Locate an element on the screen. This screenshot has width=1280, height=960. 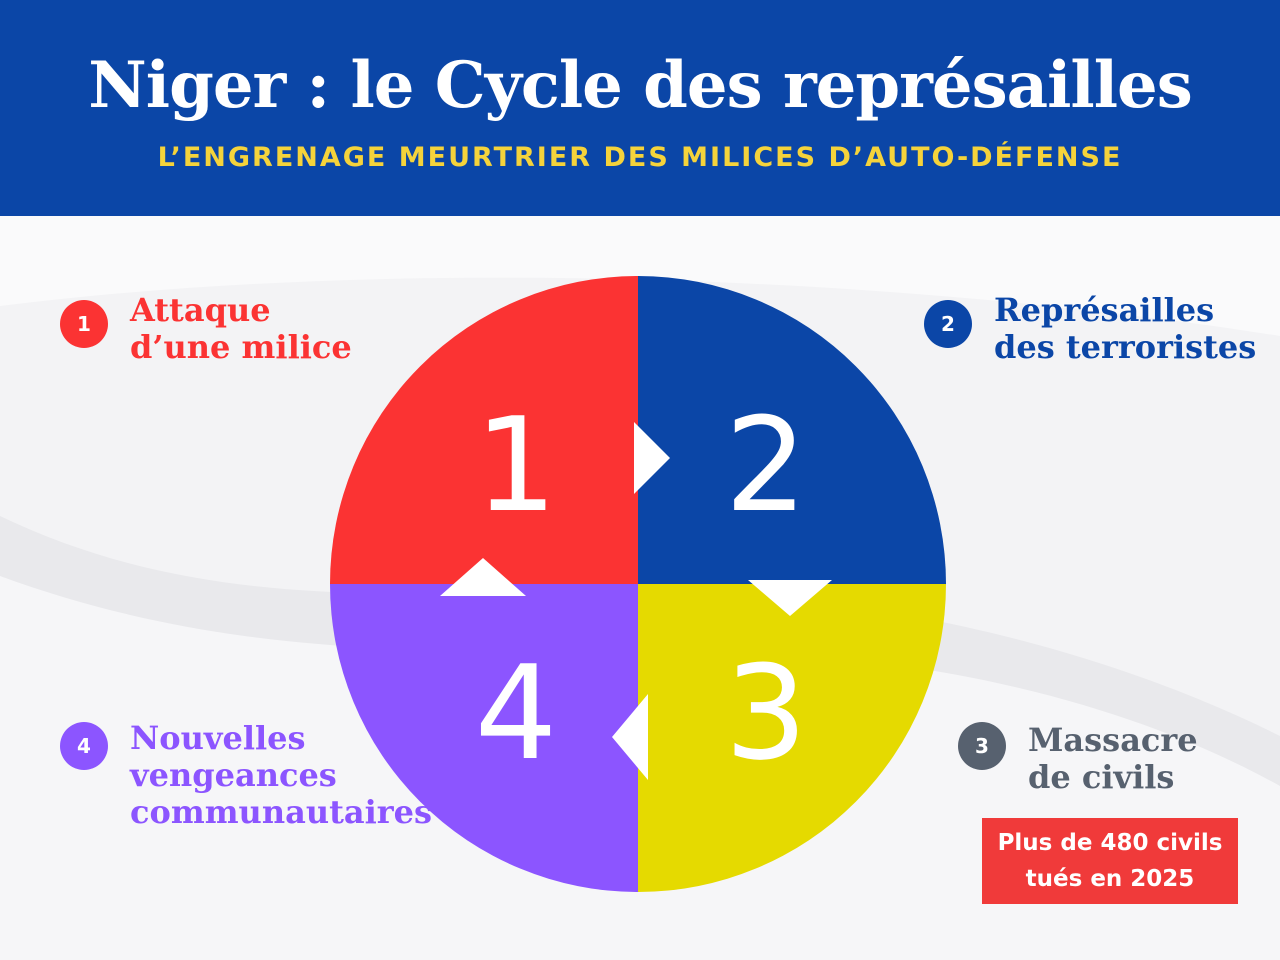
step-4-label: Nouvelles vengeances communautaires is located at coordinates (281, 775).